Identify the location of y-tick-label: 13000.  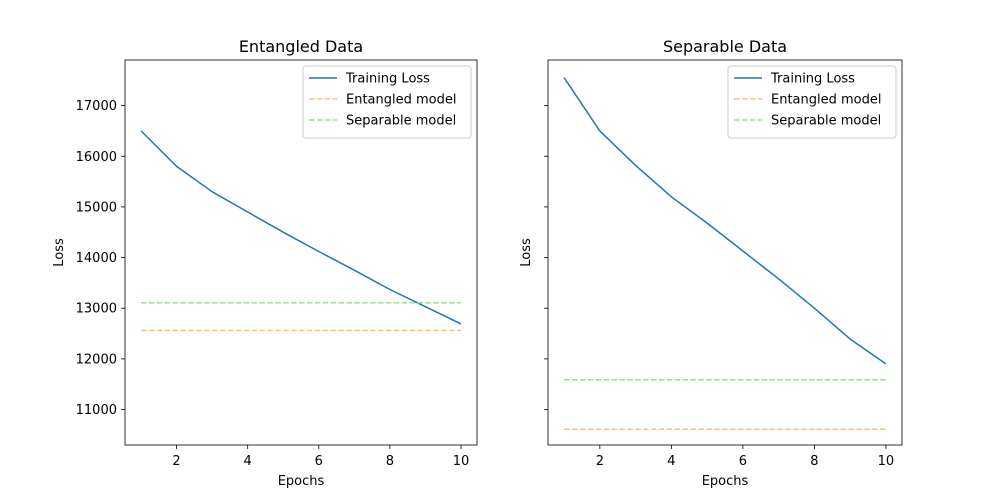
(96, 309).